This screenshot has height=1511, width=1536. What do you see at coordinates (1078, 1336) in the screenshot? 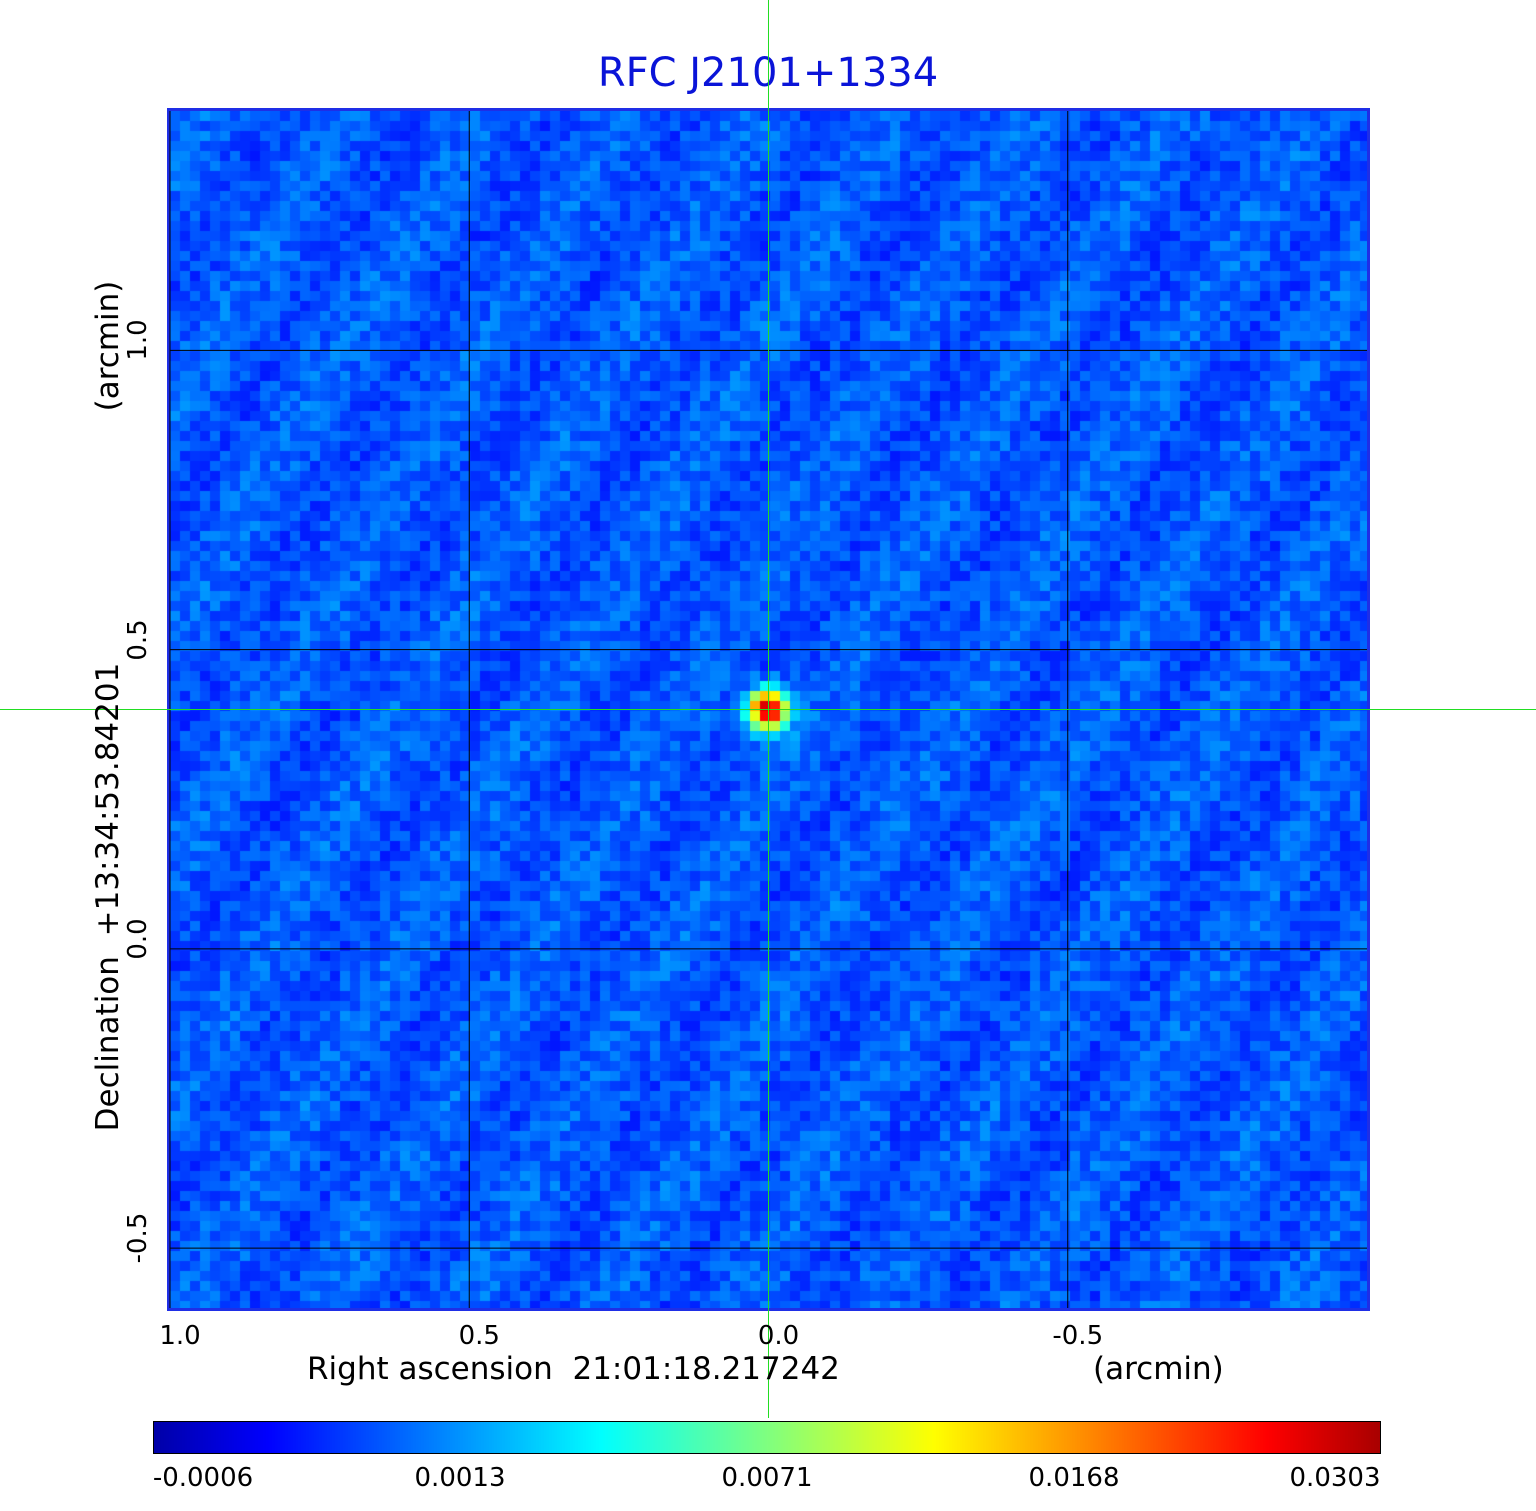
I see `x-tick-label: -0.5` at bounding box center [1078, 1336].